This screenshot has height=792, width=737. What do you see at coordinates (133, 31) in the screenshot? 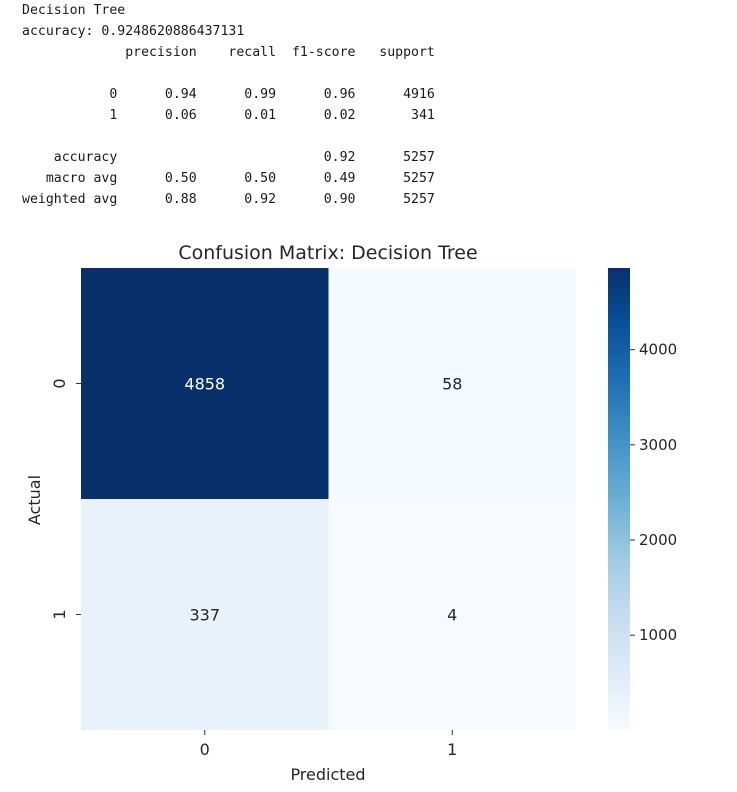
I see `accuracy-line: accuracy: 0.9248620886437131` at bounding box center [133, 31].